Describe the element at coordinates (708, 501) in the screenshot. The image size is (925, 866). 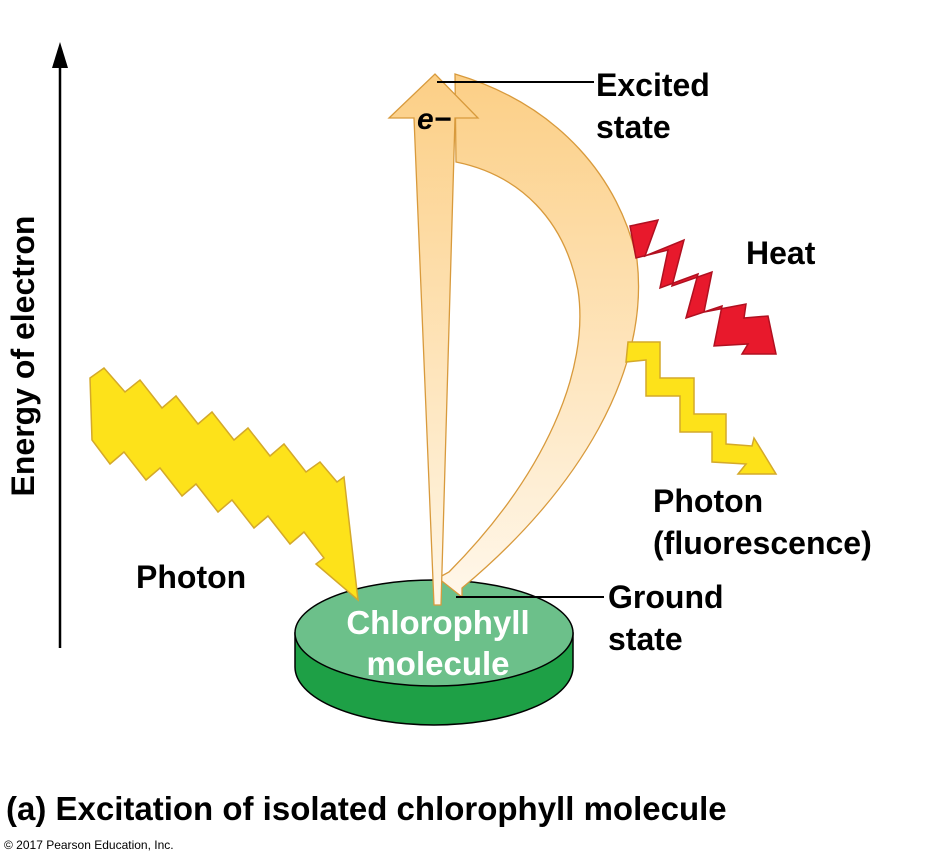
I see `fluorescence-label-line1: Photon` at that location.